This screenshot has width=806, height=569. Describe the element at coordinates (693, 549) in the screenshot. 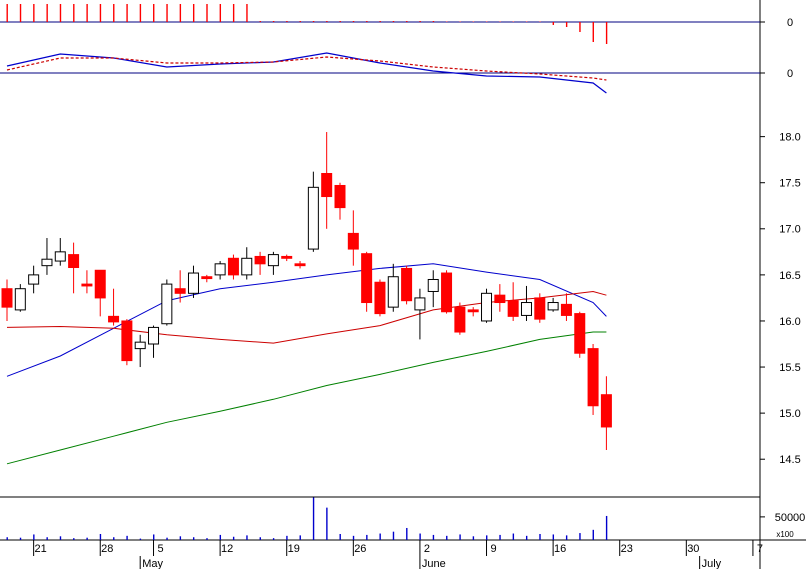

I see `x-tick-label: 30` at that location.